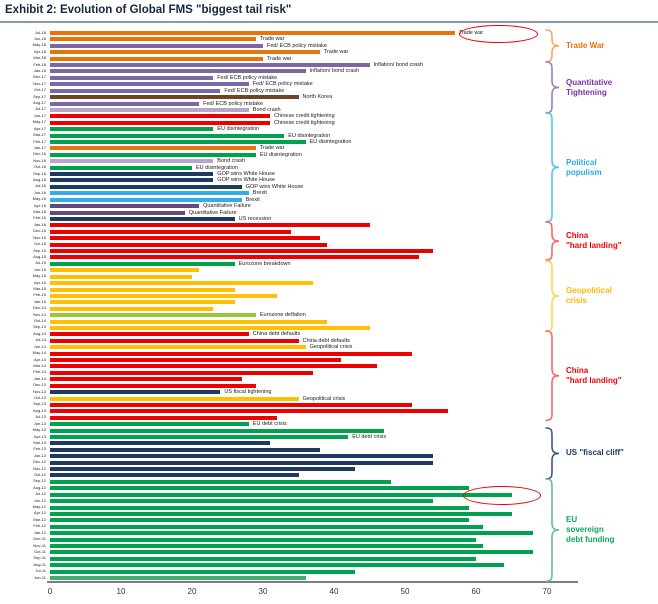  Describe the element at coordinates (39, 83) in the screenshot. I see `y-axis-label: Nov-17` at that location.